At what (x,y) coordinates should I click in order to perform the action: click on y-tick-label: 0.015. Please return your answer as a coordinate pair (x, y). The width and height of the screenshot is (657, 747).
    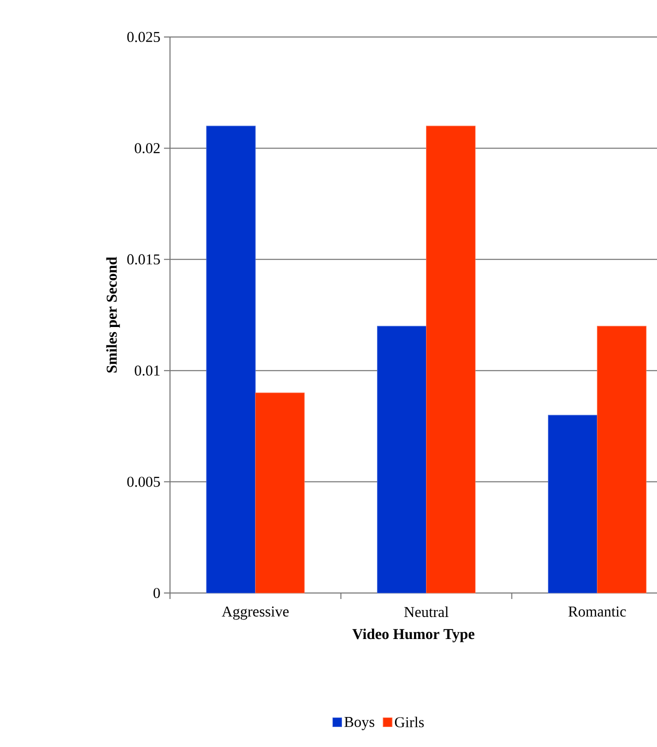
    Looking at the image, I should click on (143, 259).